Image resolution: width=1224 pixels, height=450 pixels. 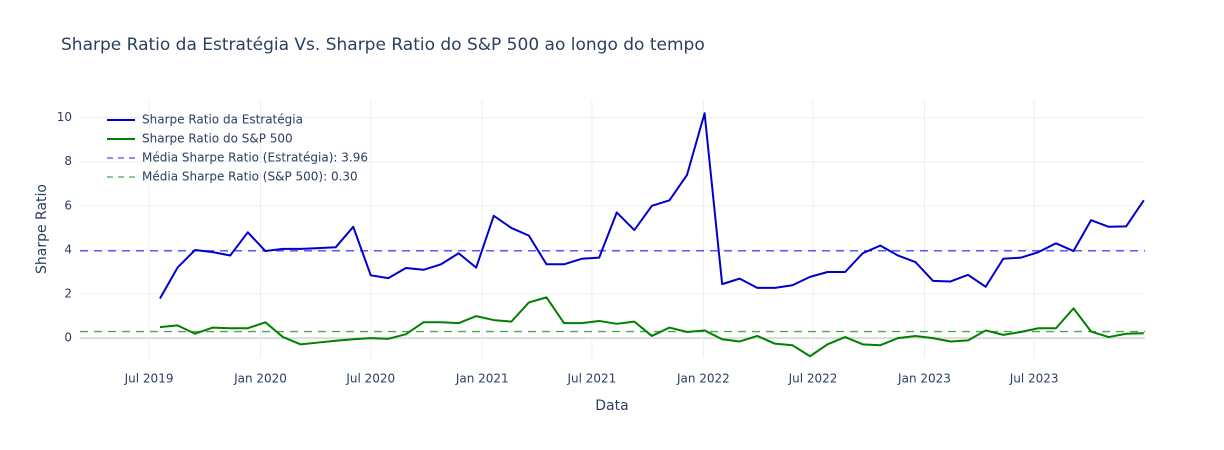 What do you see at coordinates (611, 406) in the screenshot?
I see `x-axis-title: Data` at bounding box center [611, 406].